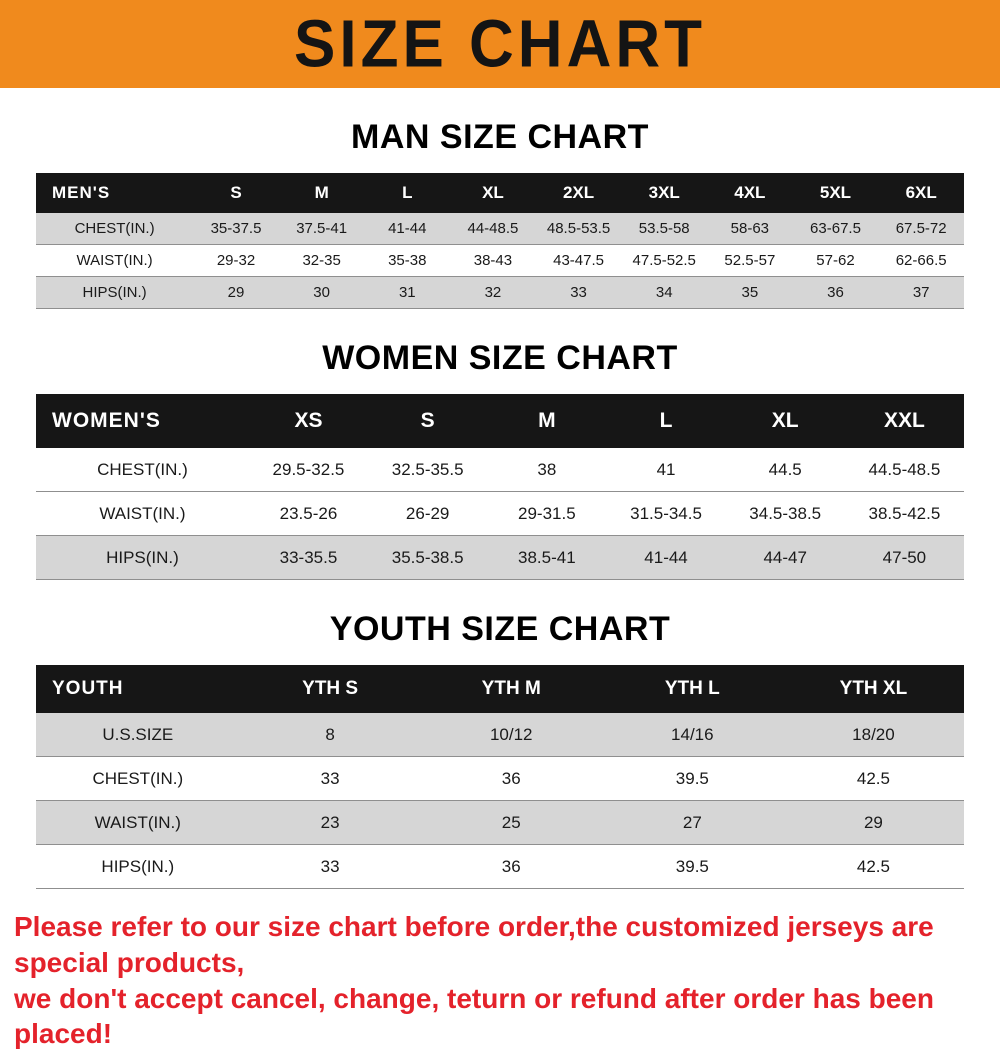  I want to click on size-value-cell: 48.5-53.5, so click(578, 229).